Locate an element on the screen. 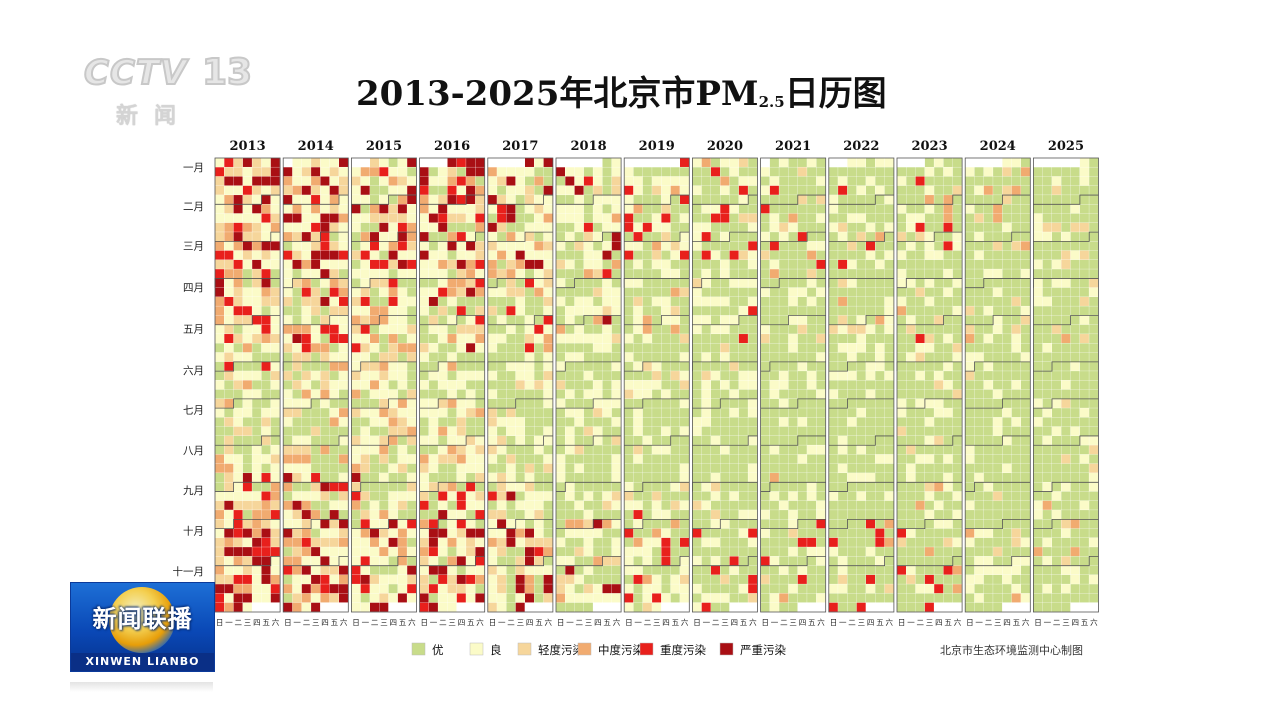 This screenshot has width=1280, height=720. year-column-2025: 2025日一二三四五六 is located at coordinates (1066, 383).